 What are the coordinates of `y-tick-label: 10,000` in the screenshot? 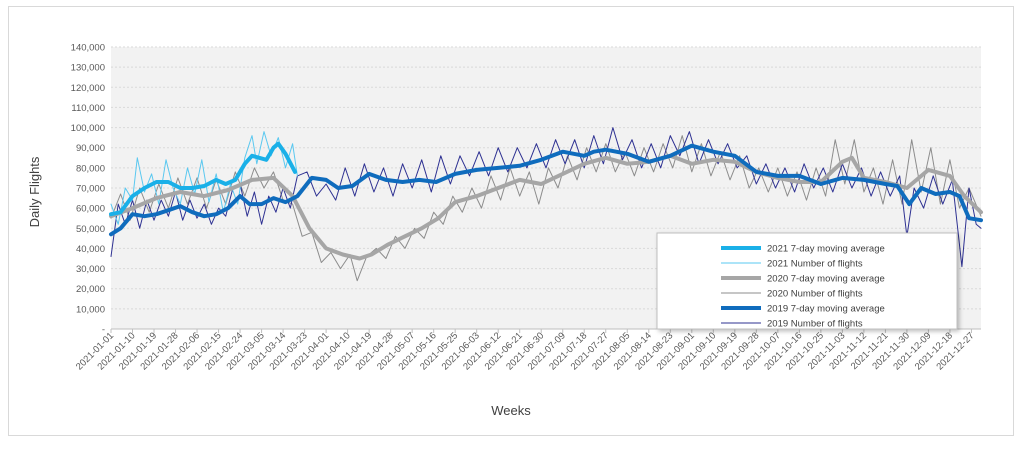 It's located at (90, 309).